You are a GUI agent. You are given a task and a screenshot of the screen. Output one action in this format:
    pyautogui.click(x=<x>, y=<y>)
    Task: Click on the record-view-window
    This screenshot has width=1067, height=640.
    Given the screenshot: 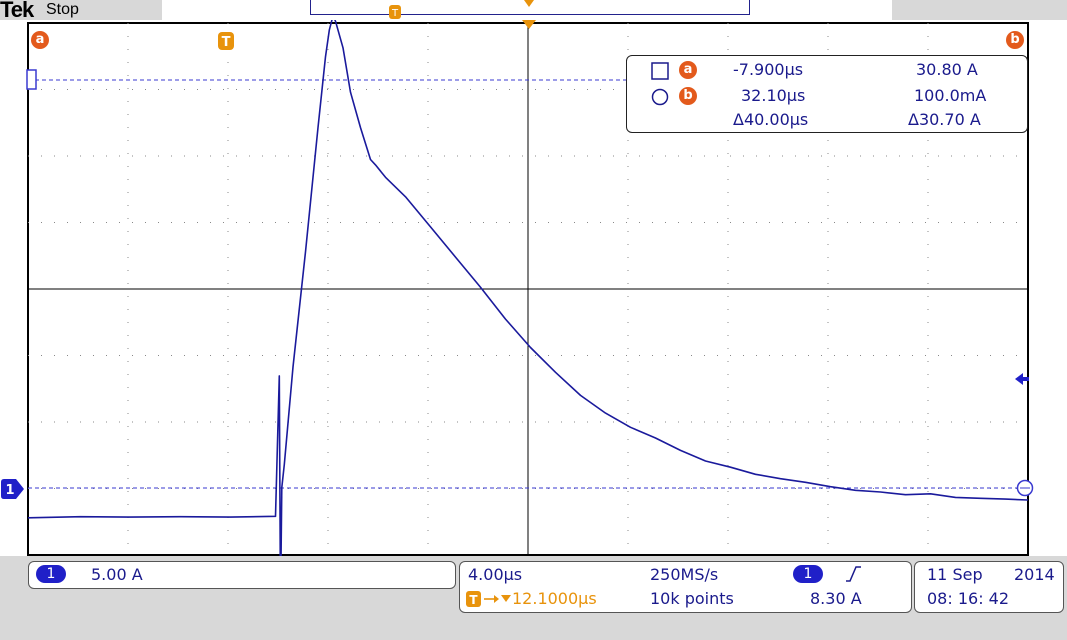 What is the action you would take?
    pyautogui.click(x=530, y=7)
    